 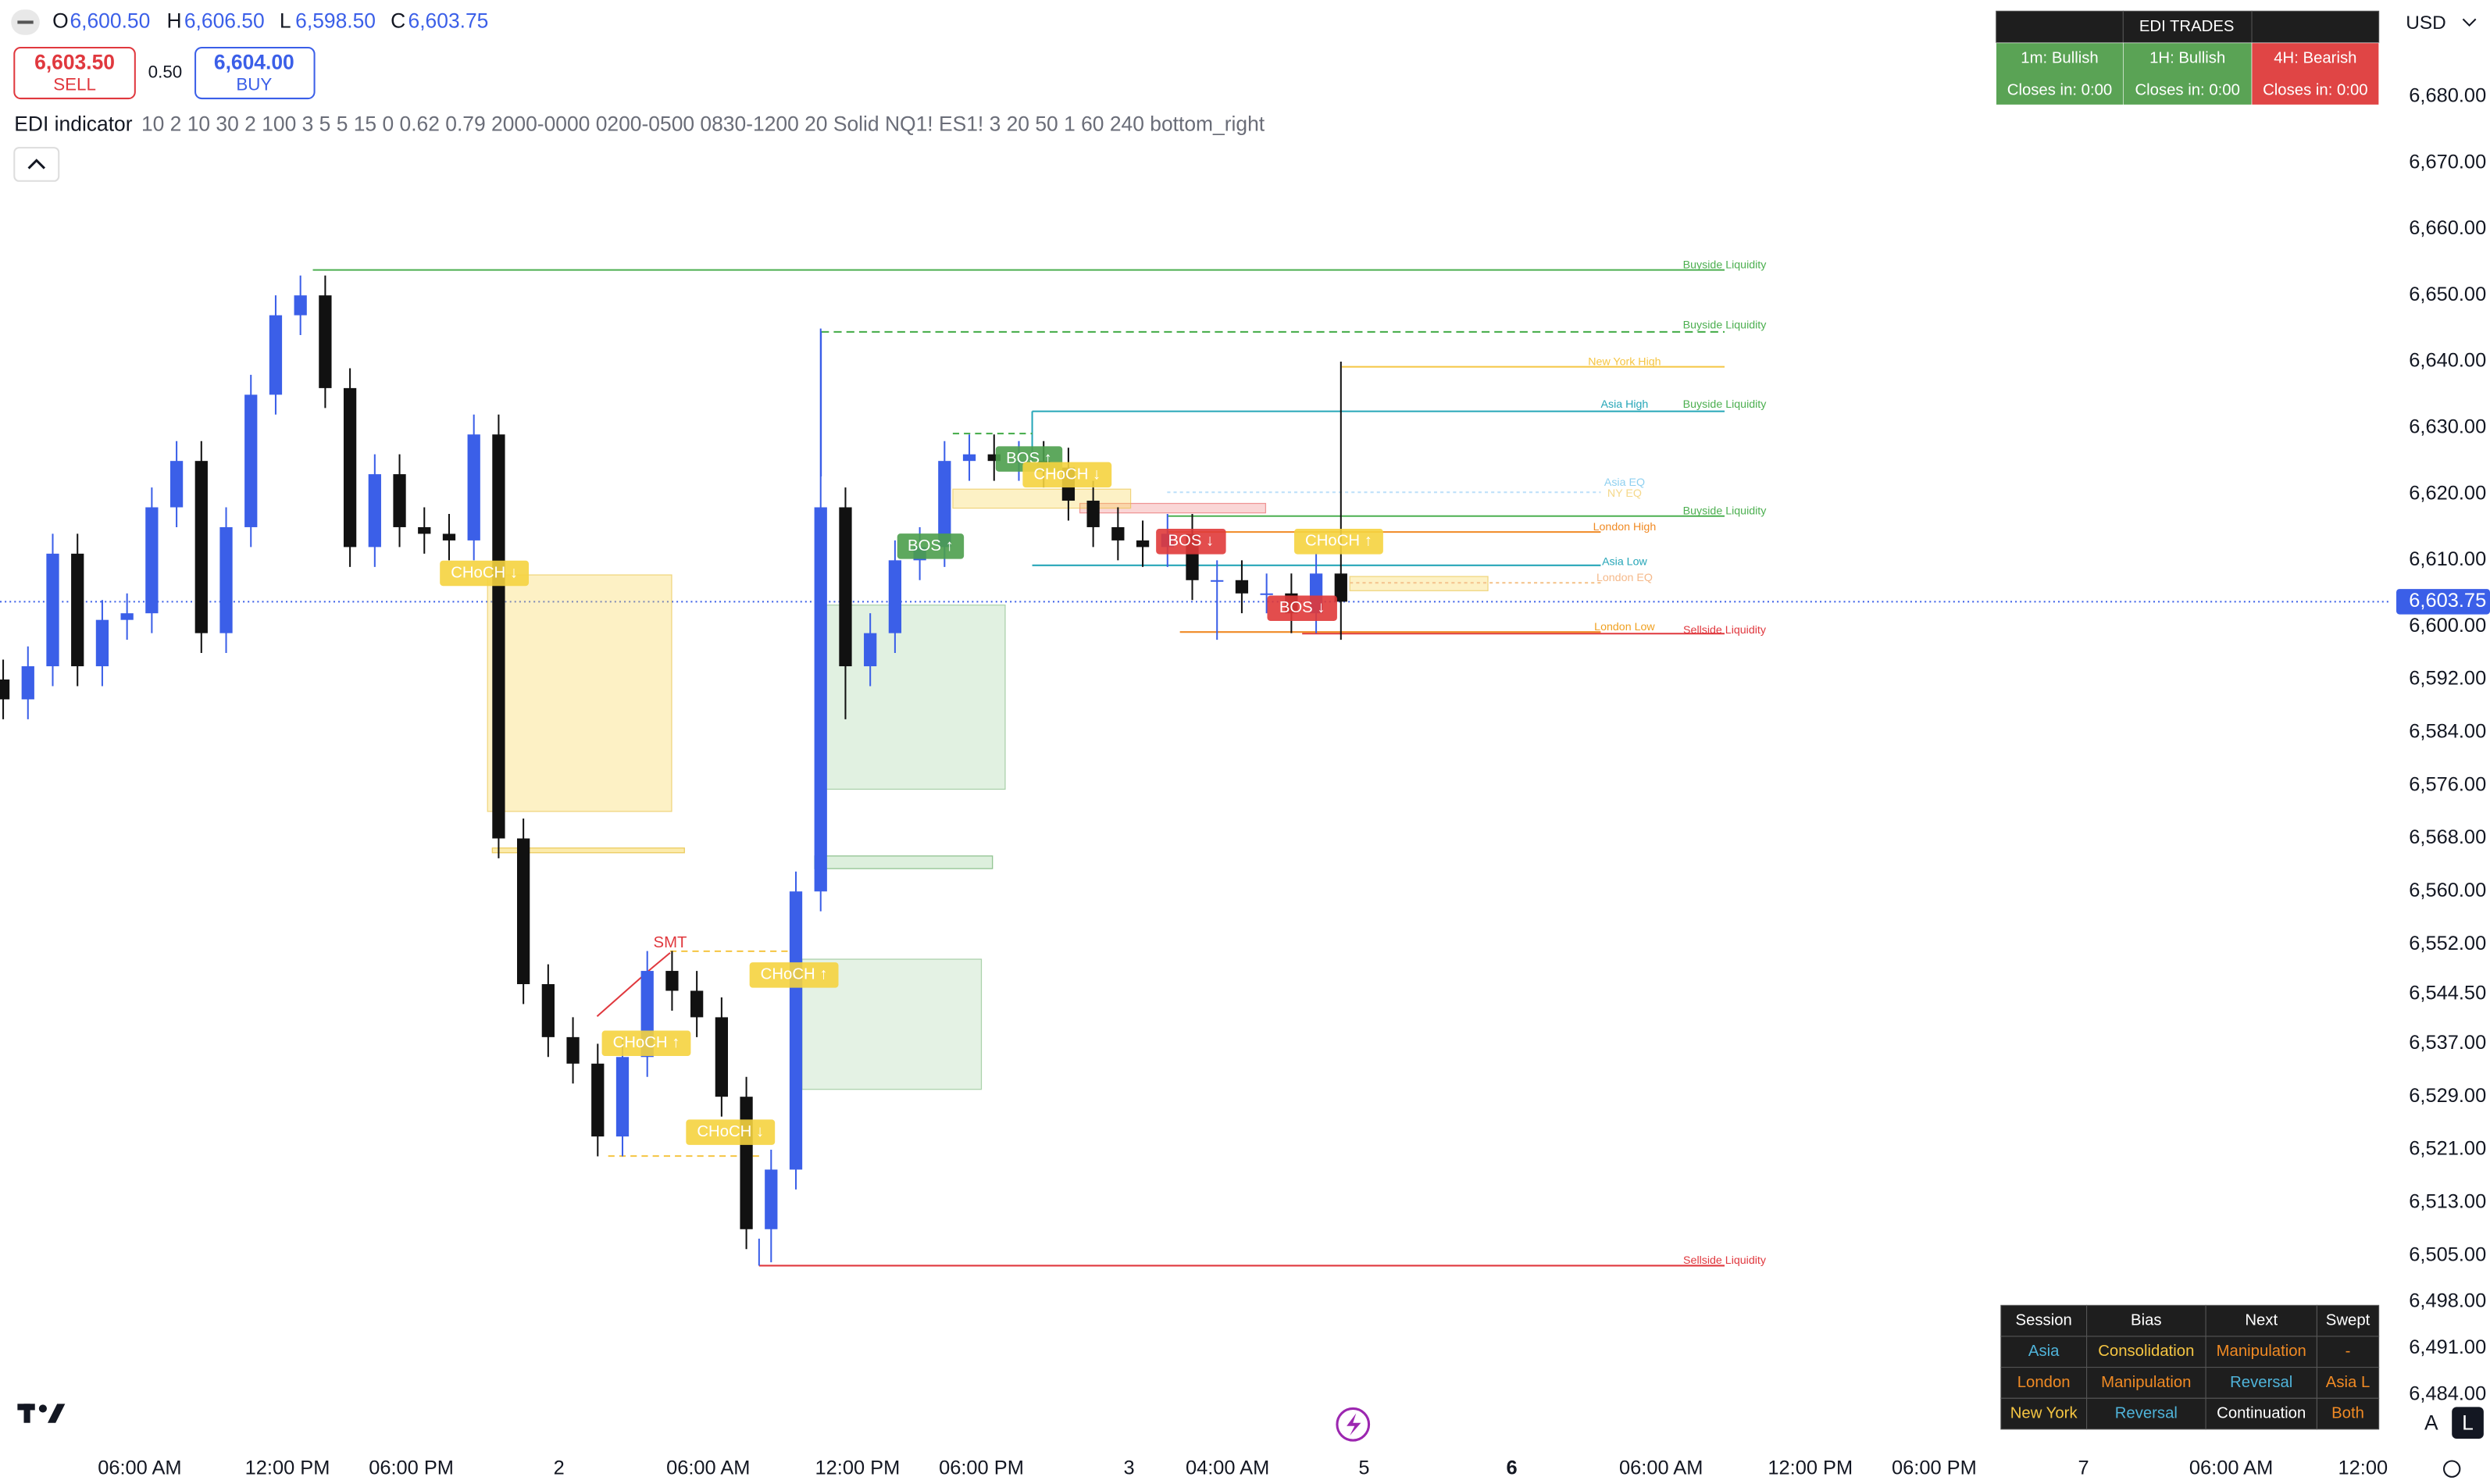 I want to click on buy-button, so click(x=255, y=73).